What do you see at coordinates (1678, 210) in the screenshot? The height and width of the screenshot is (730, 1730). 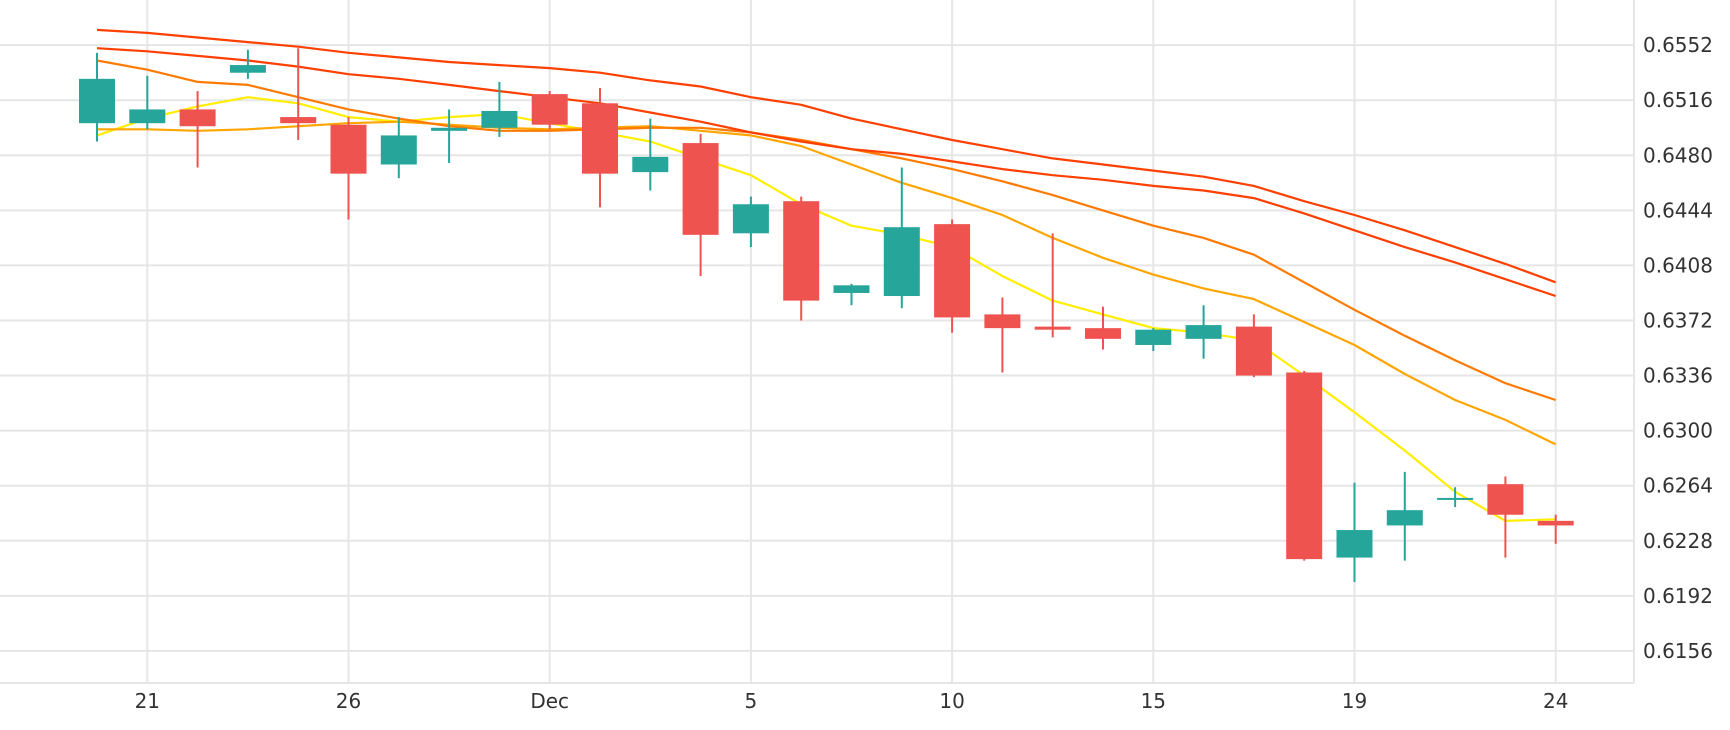 I see `y-tick-label: 0.6444` at bounding box center [1678, 210].